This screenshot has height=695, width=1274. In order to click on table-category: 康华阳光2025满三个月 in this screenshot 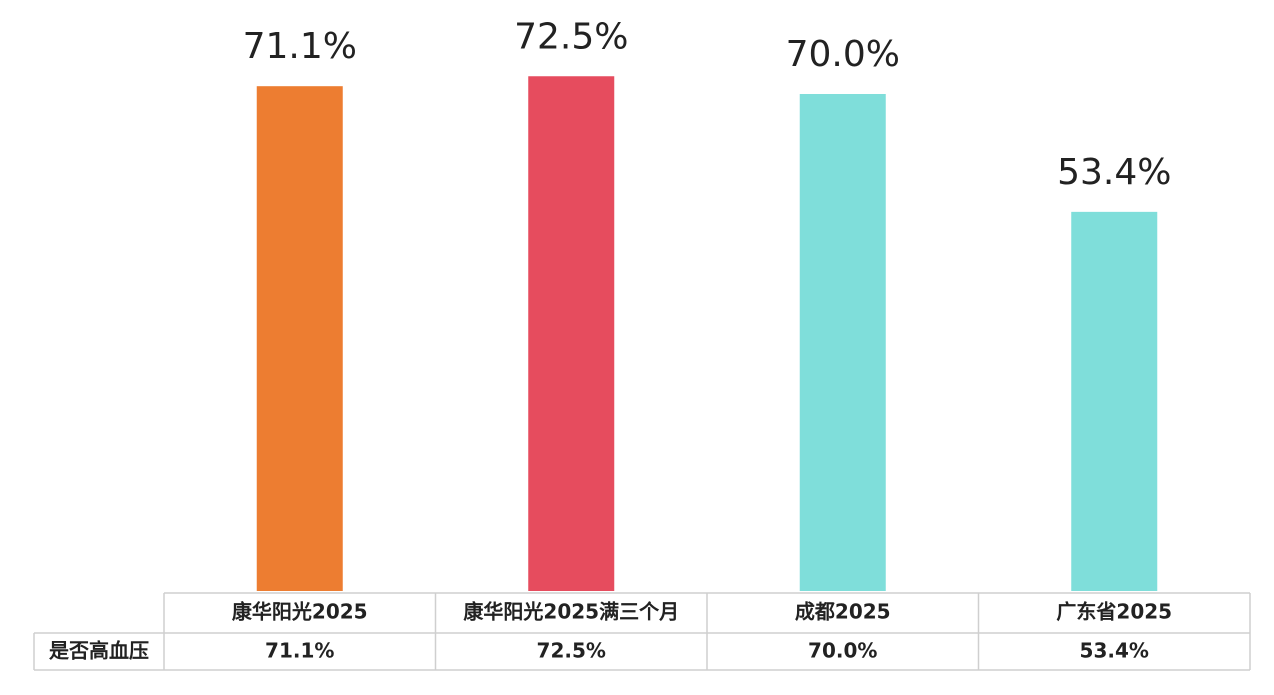, I will do `click(571, 612)`.